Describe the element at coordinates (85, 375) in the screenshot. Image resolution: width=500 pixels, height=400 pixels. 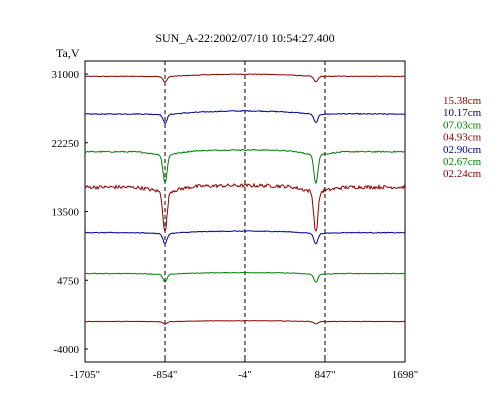
I see `x-tick-label: -1705"` at that location.